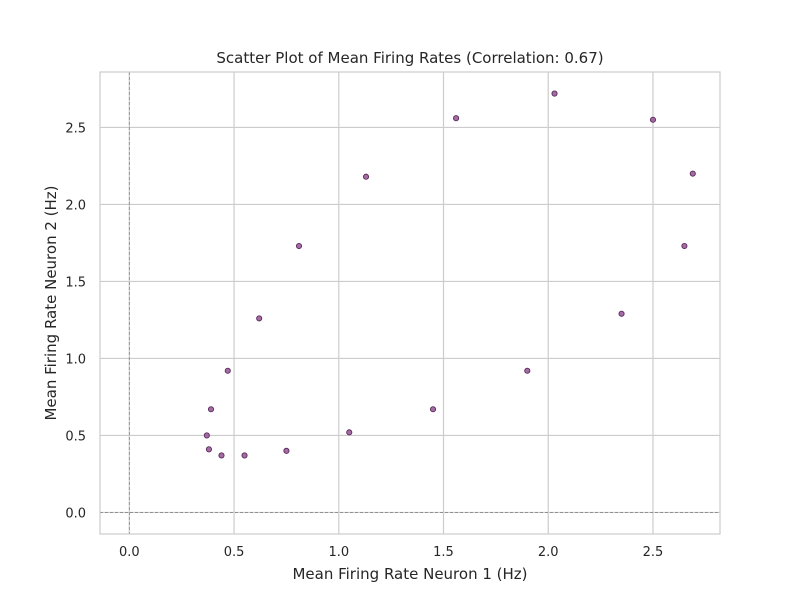 The image size is (800, 600). Describe the element at coordinates (391, 552) in the screenshot. I see `x-tick-labels: 0.0 0.5 1.0 1.5 2.0 2.5` at that location.